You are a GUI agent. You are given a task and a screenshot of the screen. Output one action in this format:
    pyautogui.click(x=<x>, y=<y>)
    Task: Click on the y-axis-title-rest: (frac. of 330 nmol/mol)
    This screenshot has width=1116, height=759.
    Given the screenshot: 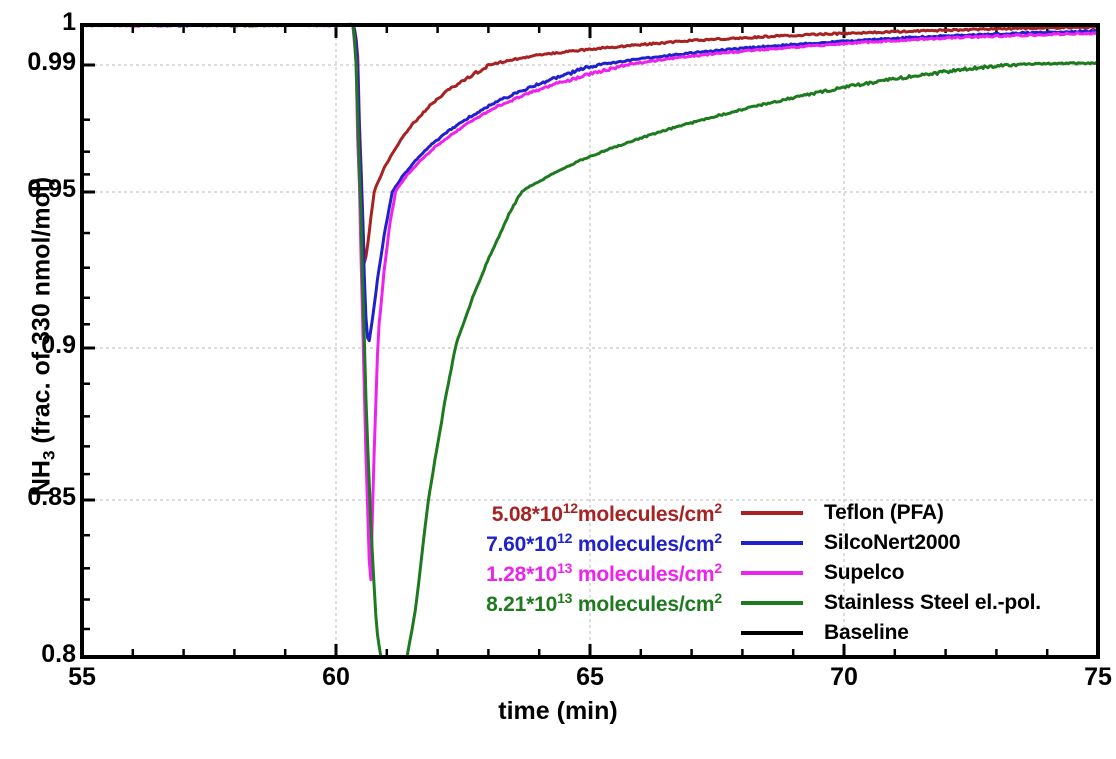 What is the action you would take?
    pyautogui.click(x=41, y=313)
    